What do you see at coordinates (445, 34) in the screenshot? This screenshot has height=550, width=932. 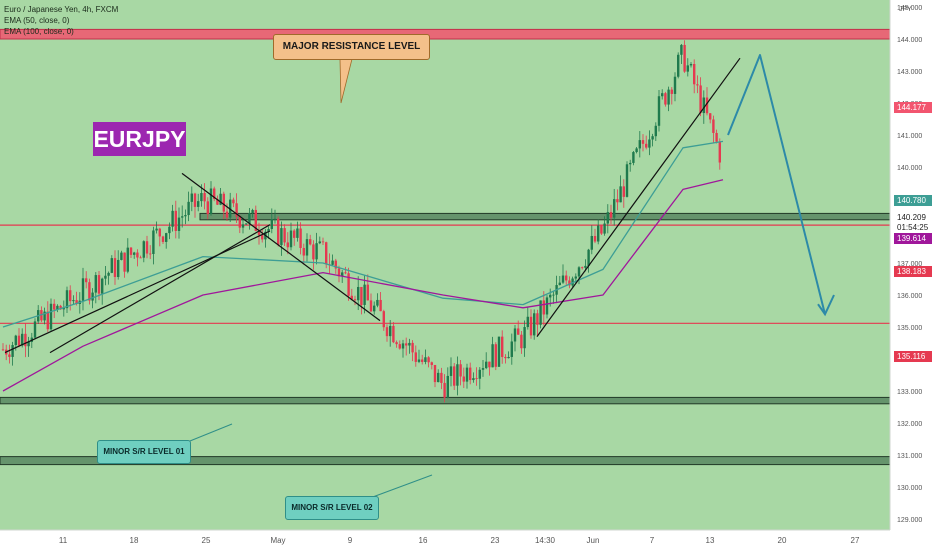 I see `major-resistance-zone` at bounding box center [445, 34].